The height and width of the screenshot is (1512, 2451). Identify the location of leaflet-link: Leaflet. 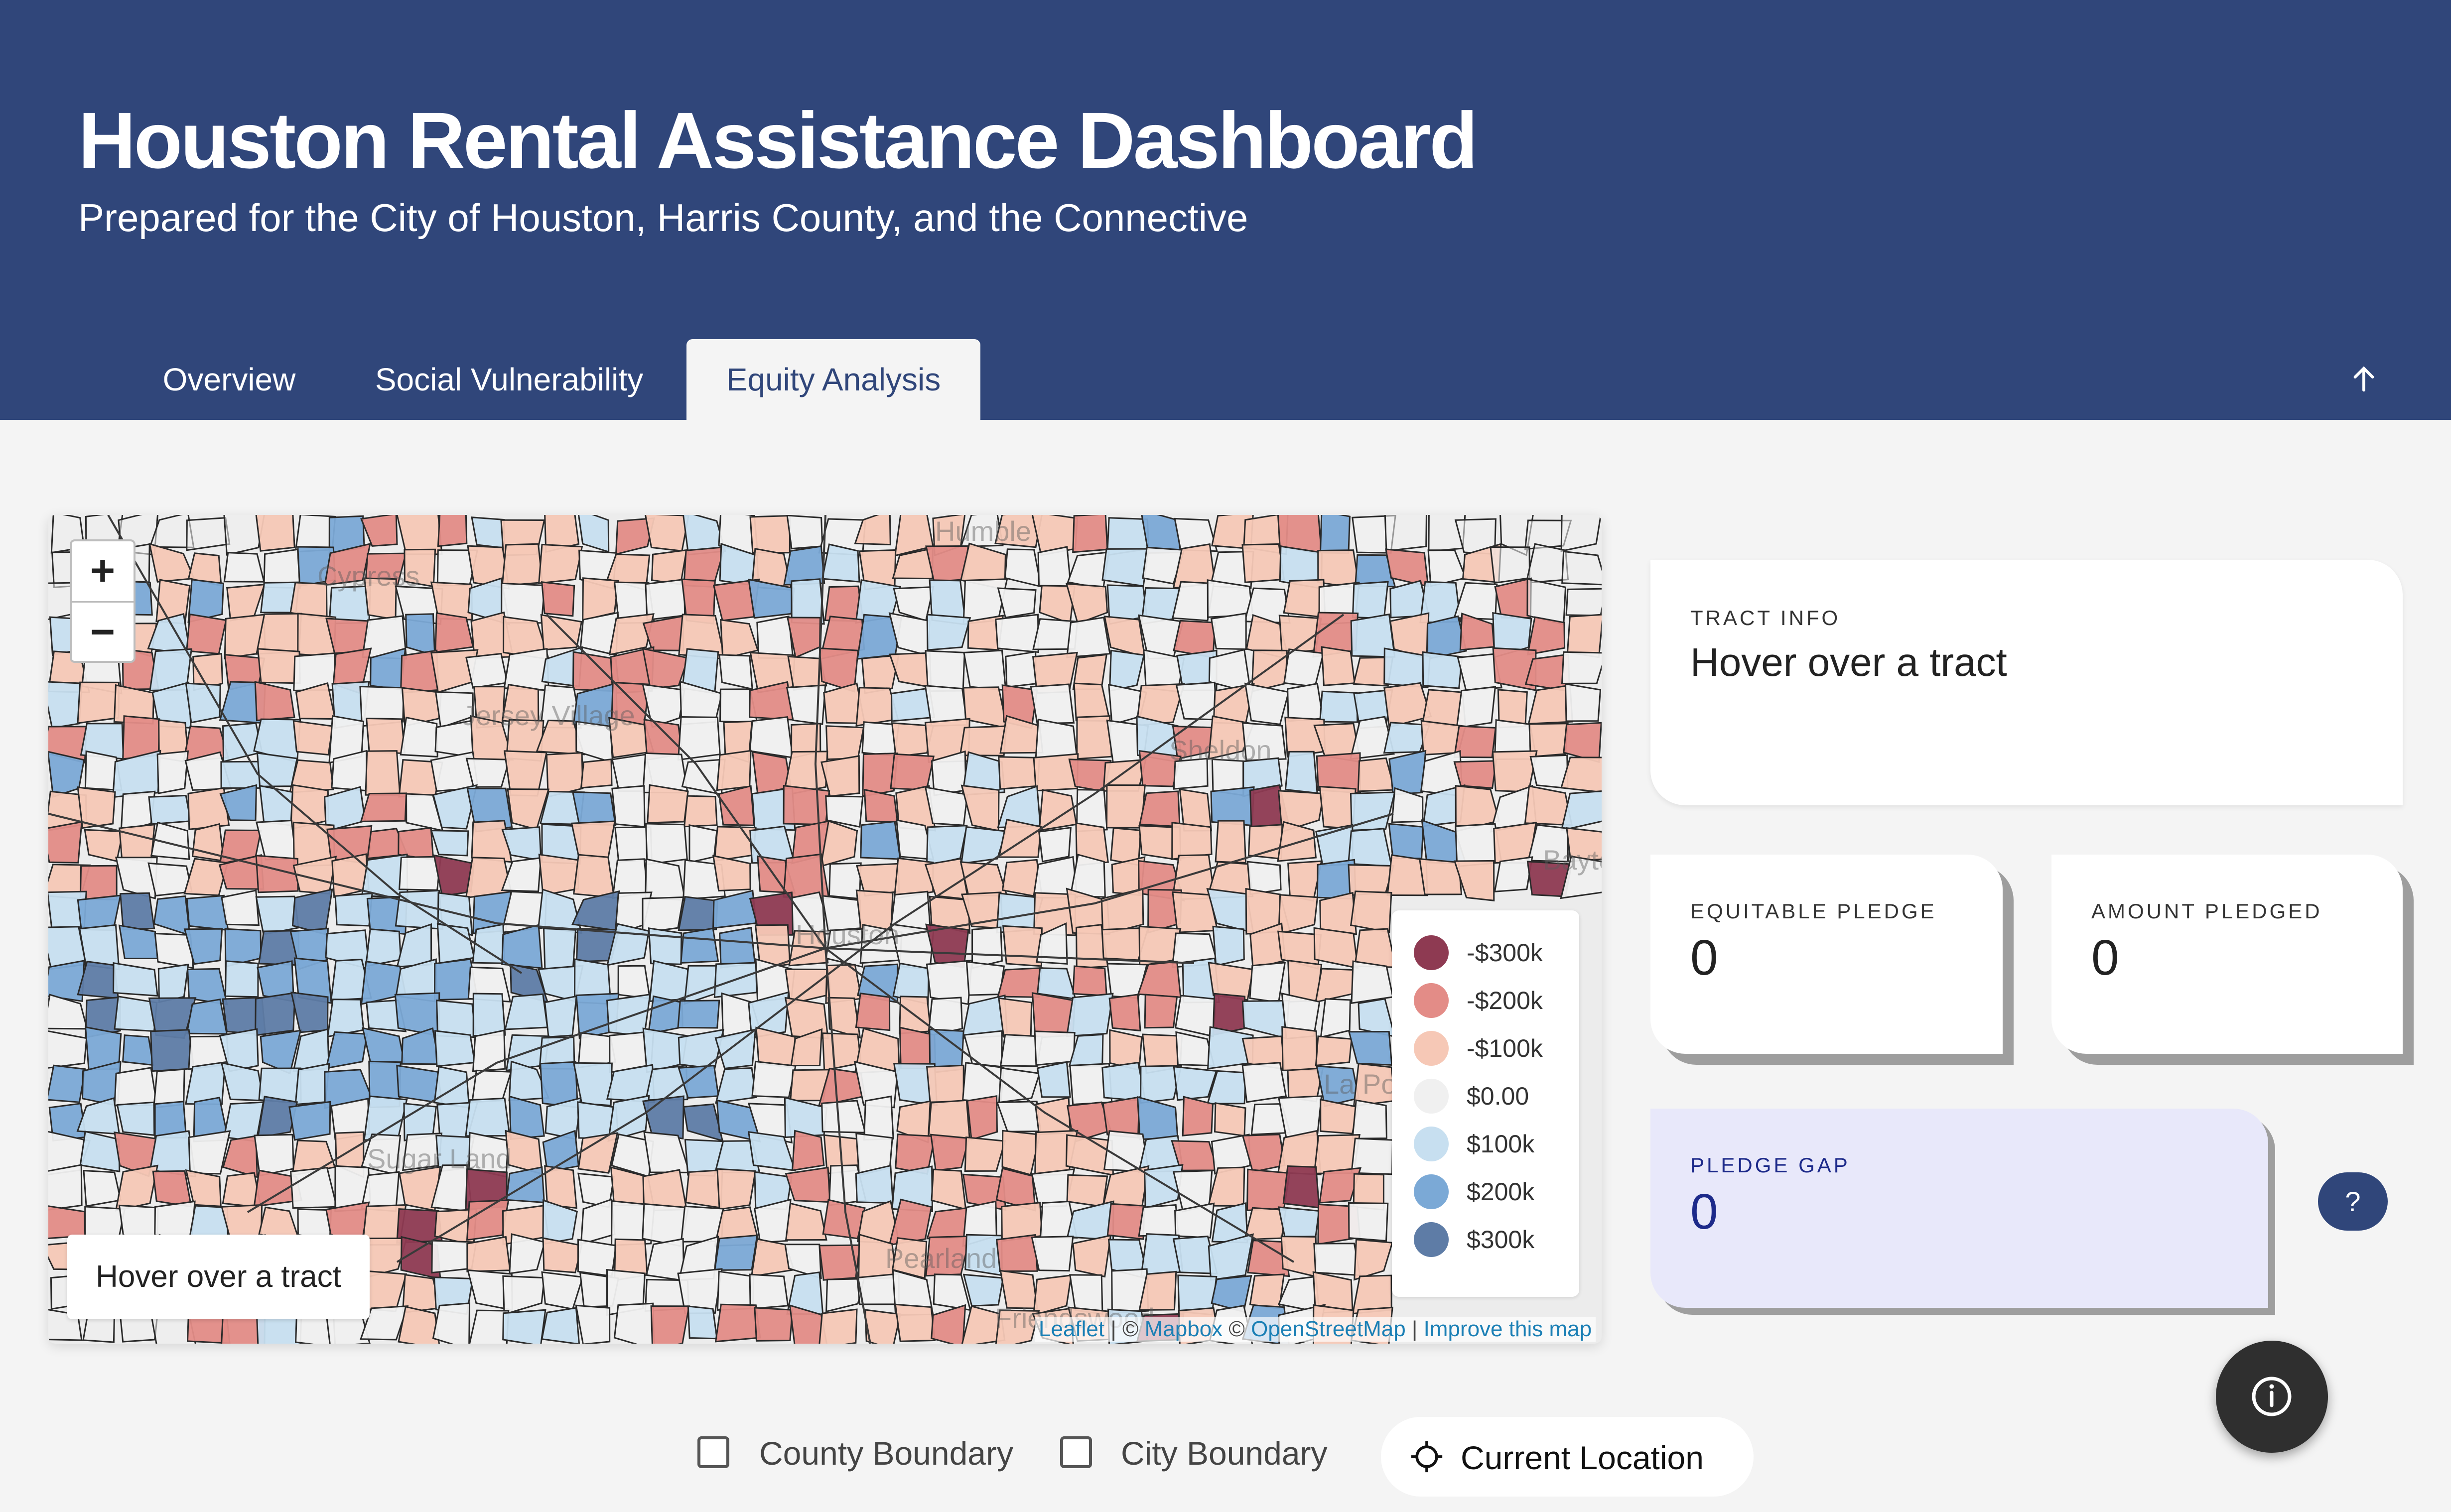
(1072, 1329).